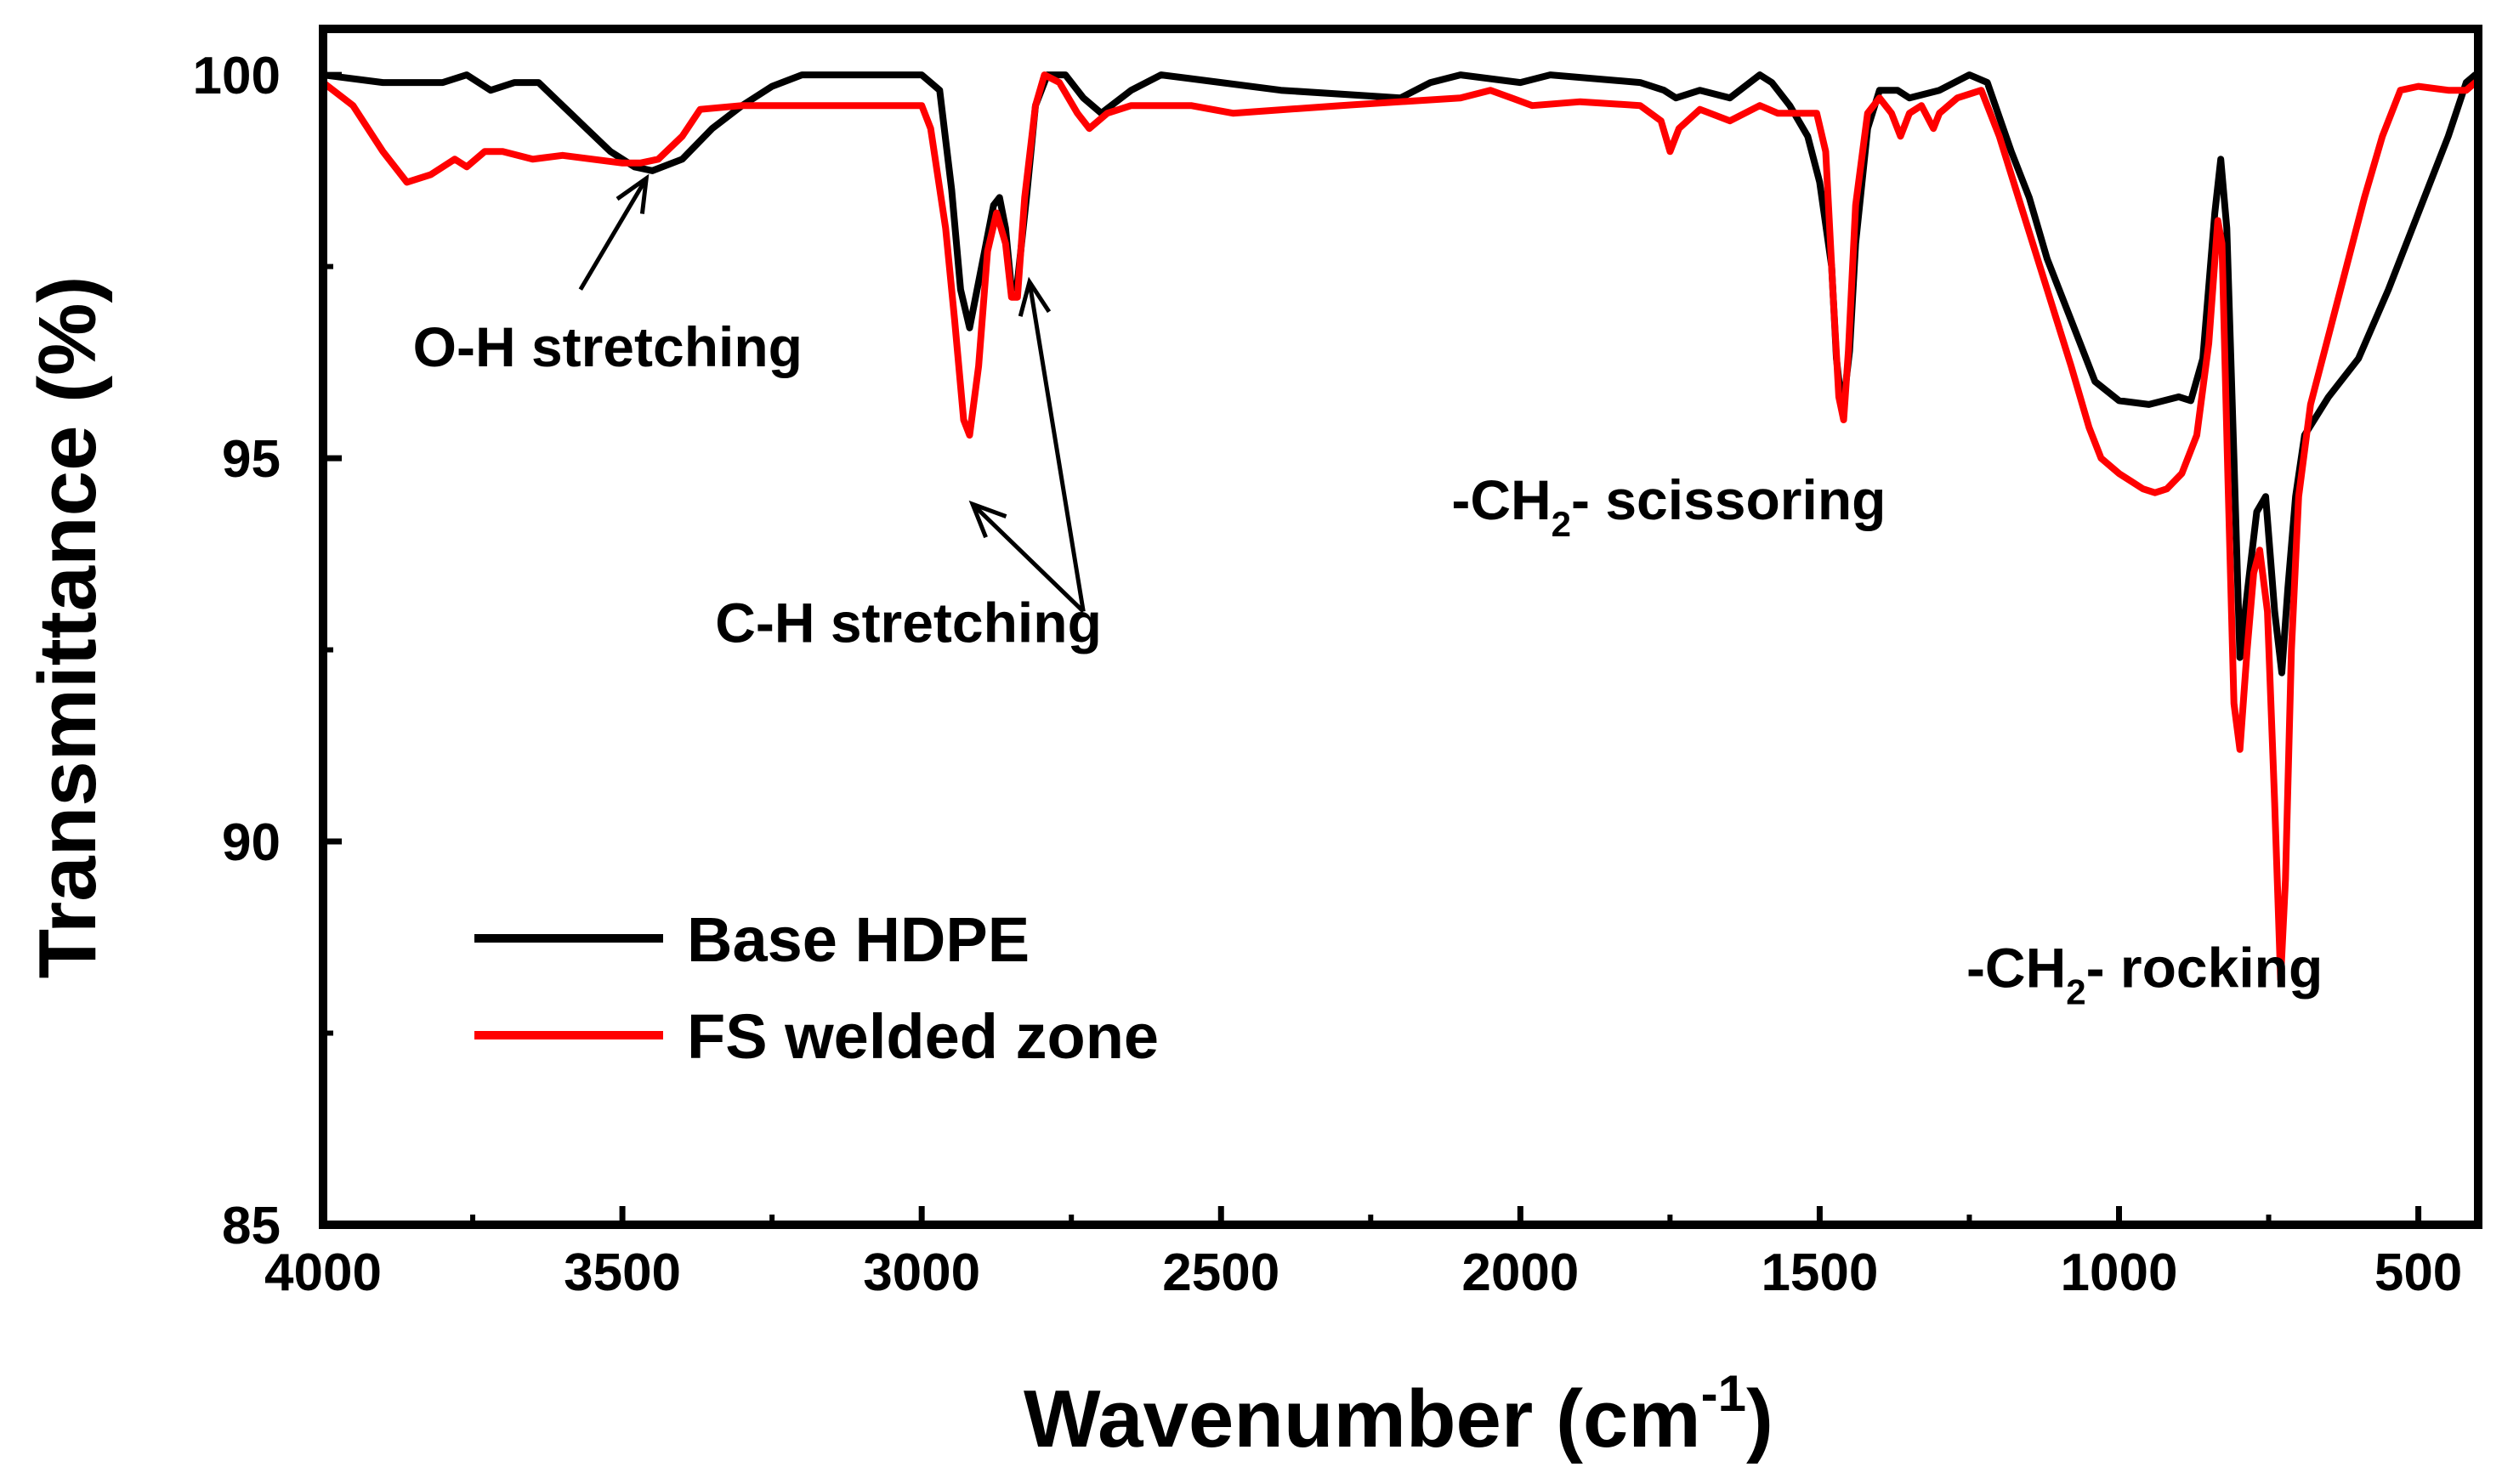  Describe the element at coordinates (251, 459) in the screenshot. I see `y-tick-label: 95` at that location.